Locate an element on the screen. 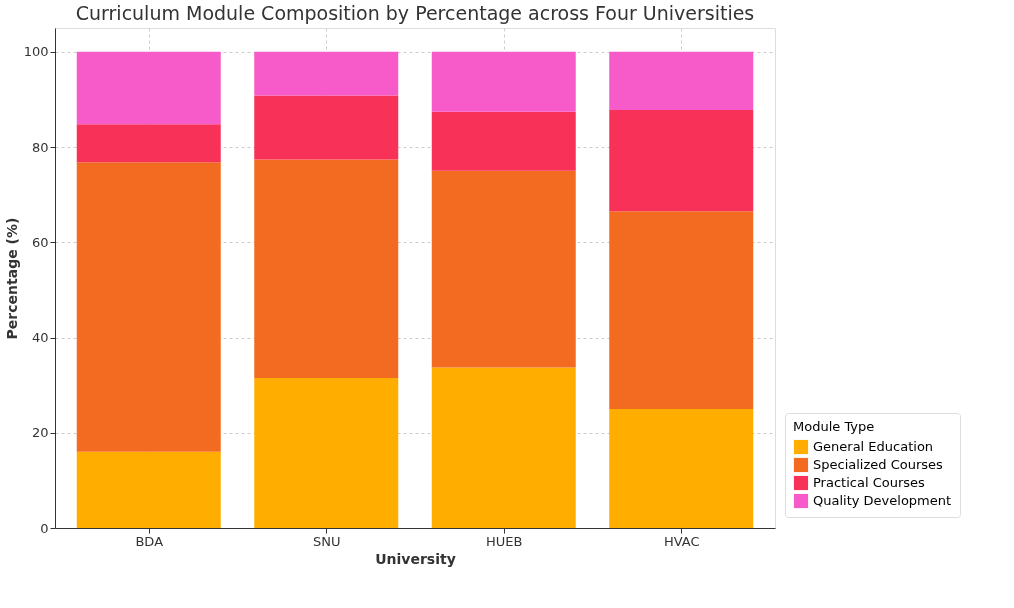  y-tick-label: 20 is located at coordinates (40, 433).